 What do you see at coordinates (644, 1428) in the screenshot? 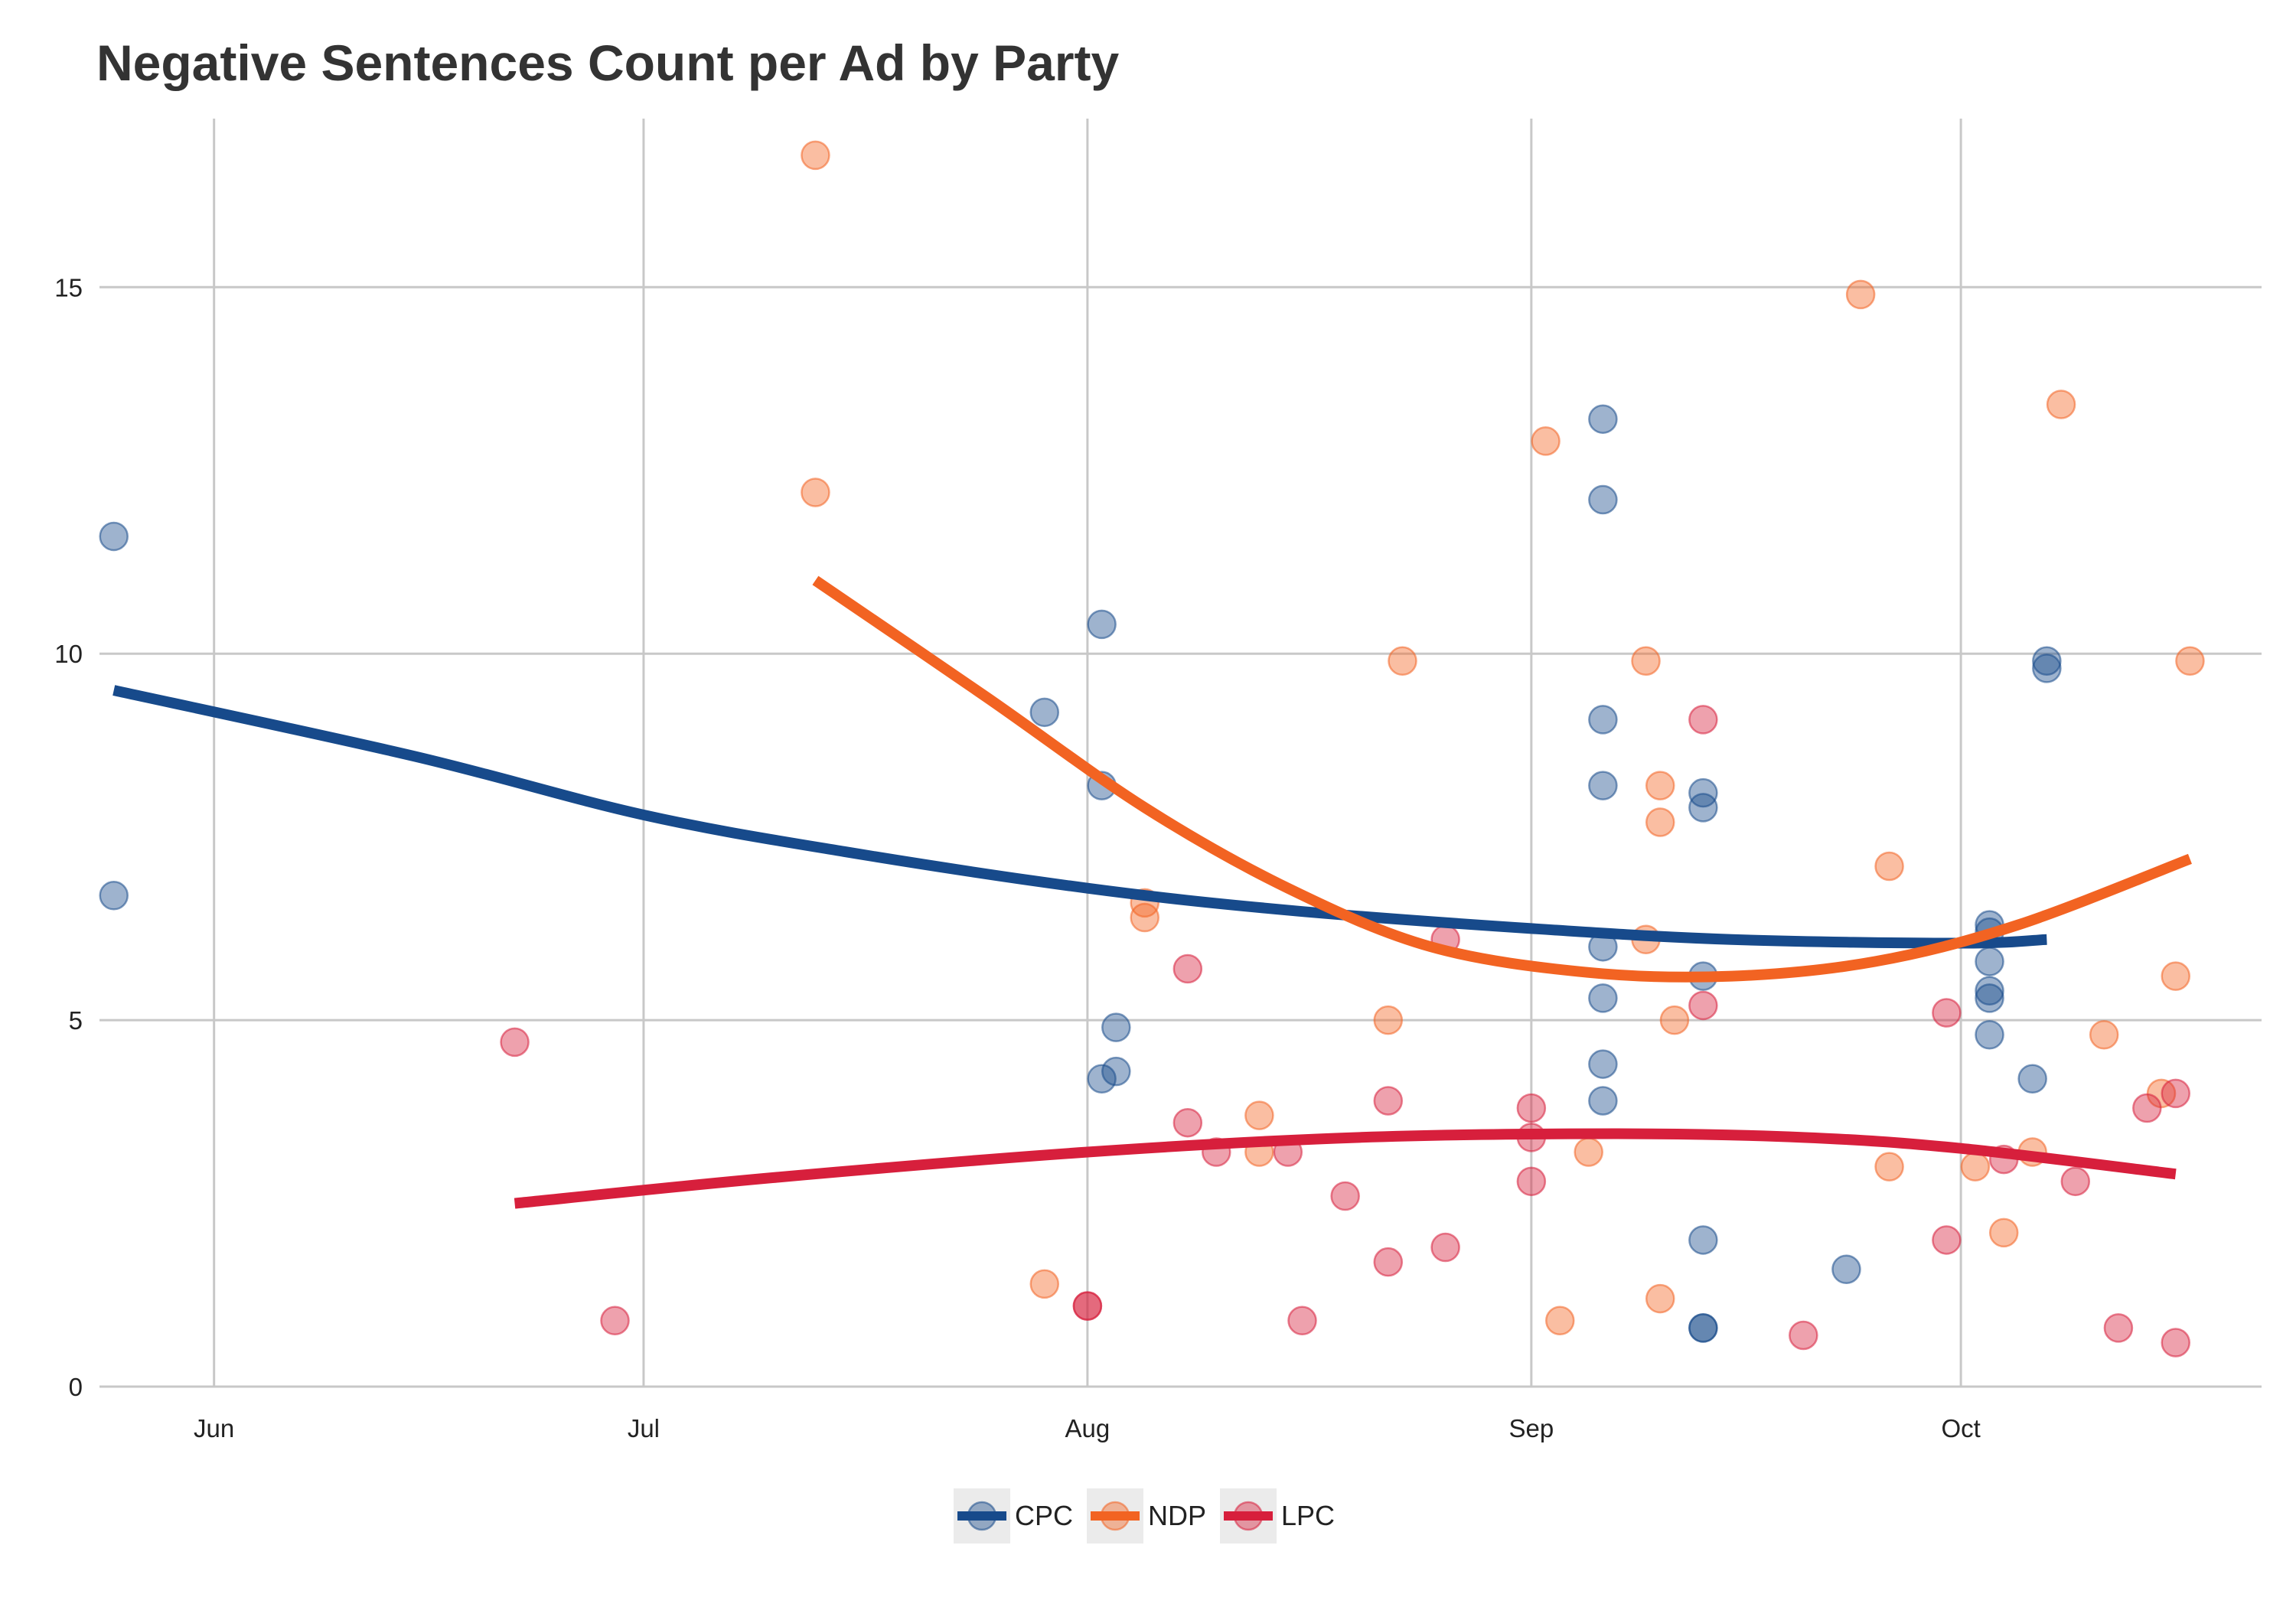
I see `x-tick-label: Jul` at bounding box center [644, 1428].